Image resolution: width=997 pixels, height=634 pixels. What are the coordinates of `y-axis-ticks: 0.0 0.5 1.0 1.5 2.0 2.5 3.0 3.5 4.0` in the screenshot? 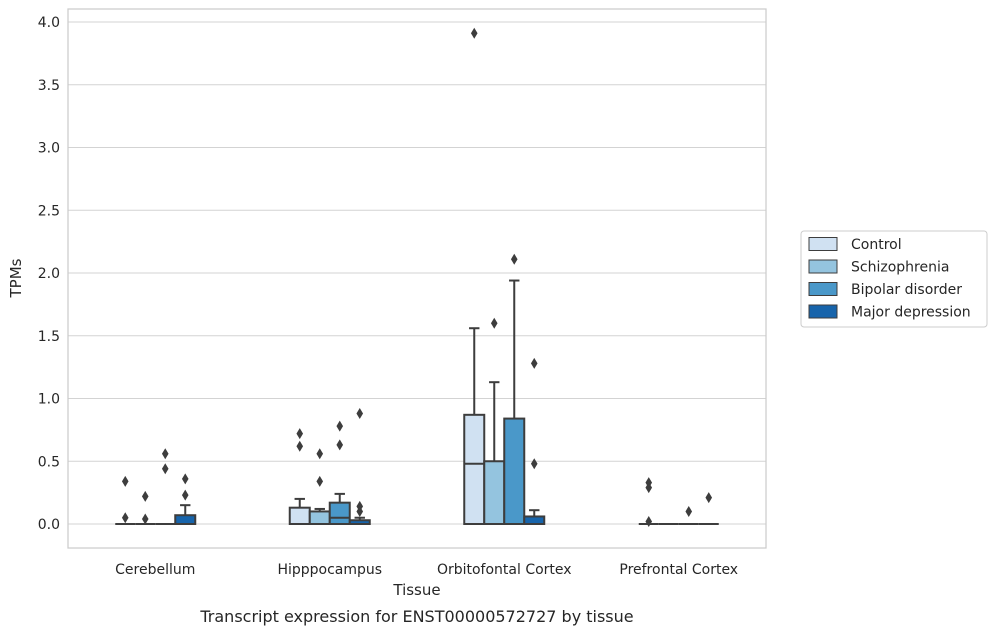 It's located at (49, 274).